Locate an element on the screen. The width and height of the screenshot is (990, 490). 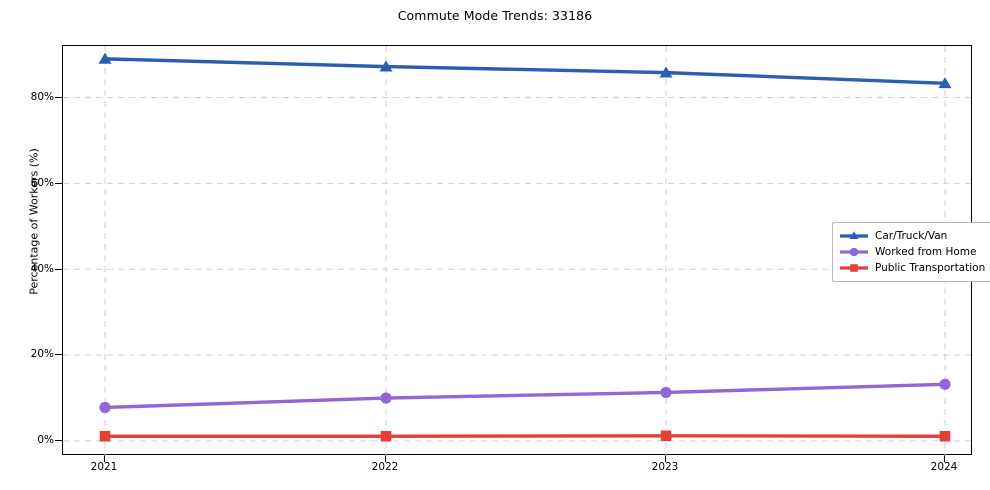
legend-item-public-transportation: Public Transportation is located at coordinates (912, 268).